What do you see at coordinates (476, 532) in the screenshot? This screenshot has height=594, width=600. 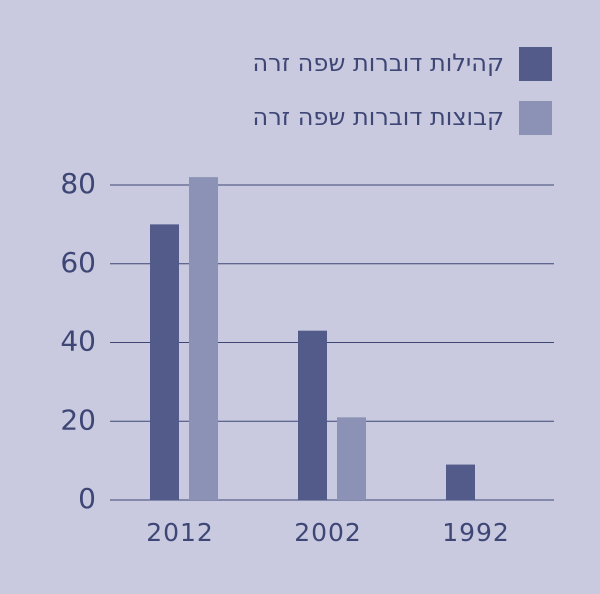 I see `x-tick-label: 1992` at bounding box center [476, 532].